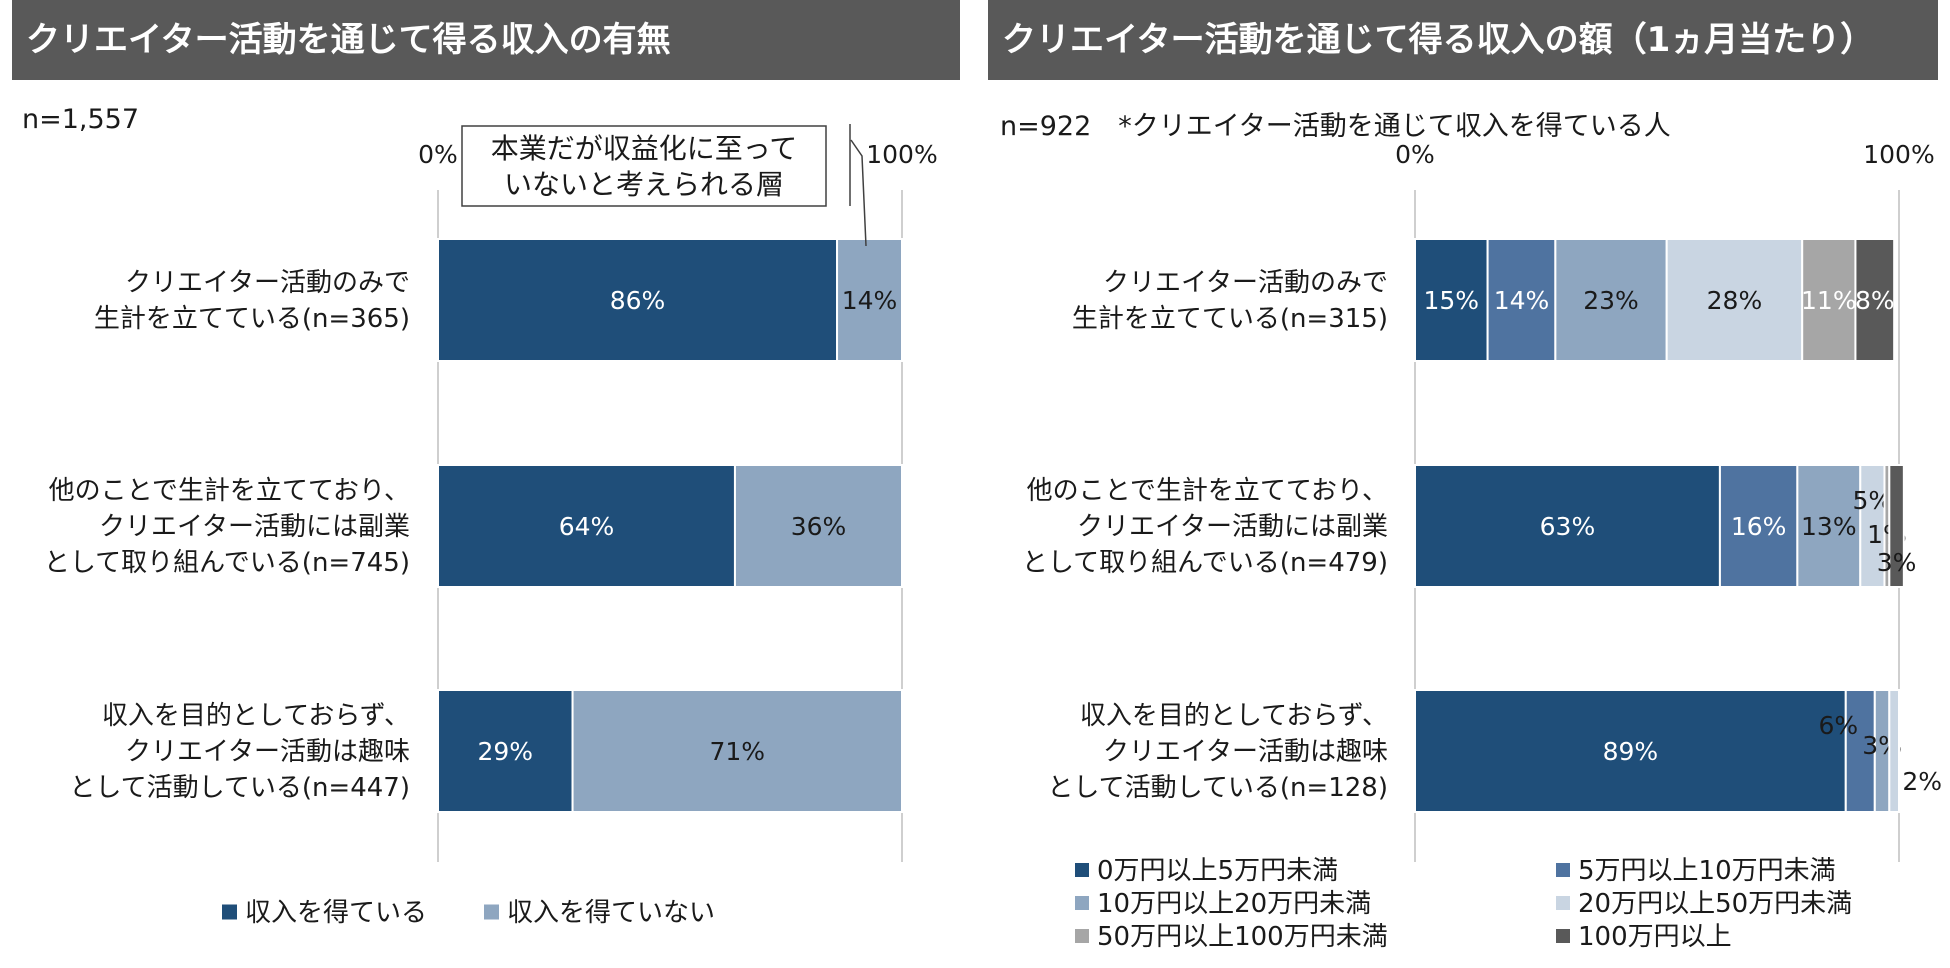  What do you see at coordinates (901, 154) in the screenshot?
I see `chart0-tick-label-100: 100%` at bounding box center [901, 154].